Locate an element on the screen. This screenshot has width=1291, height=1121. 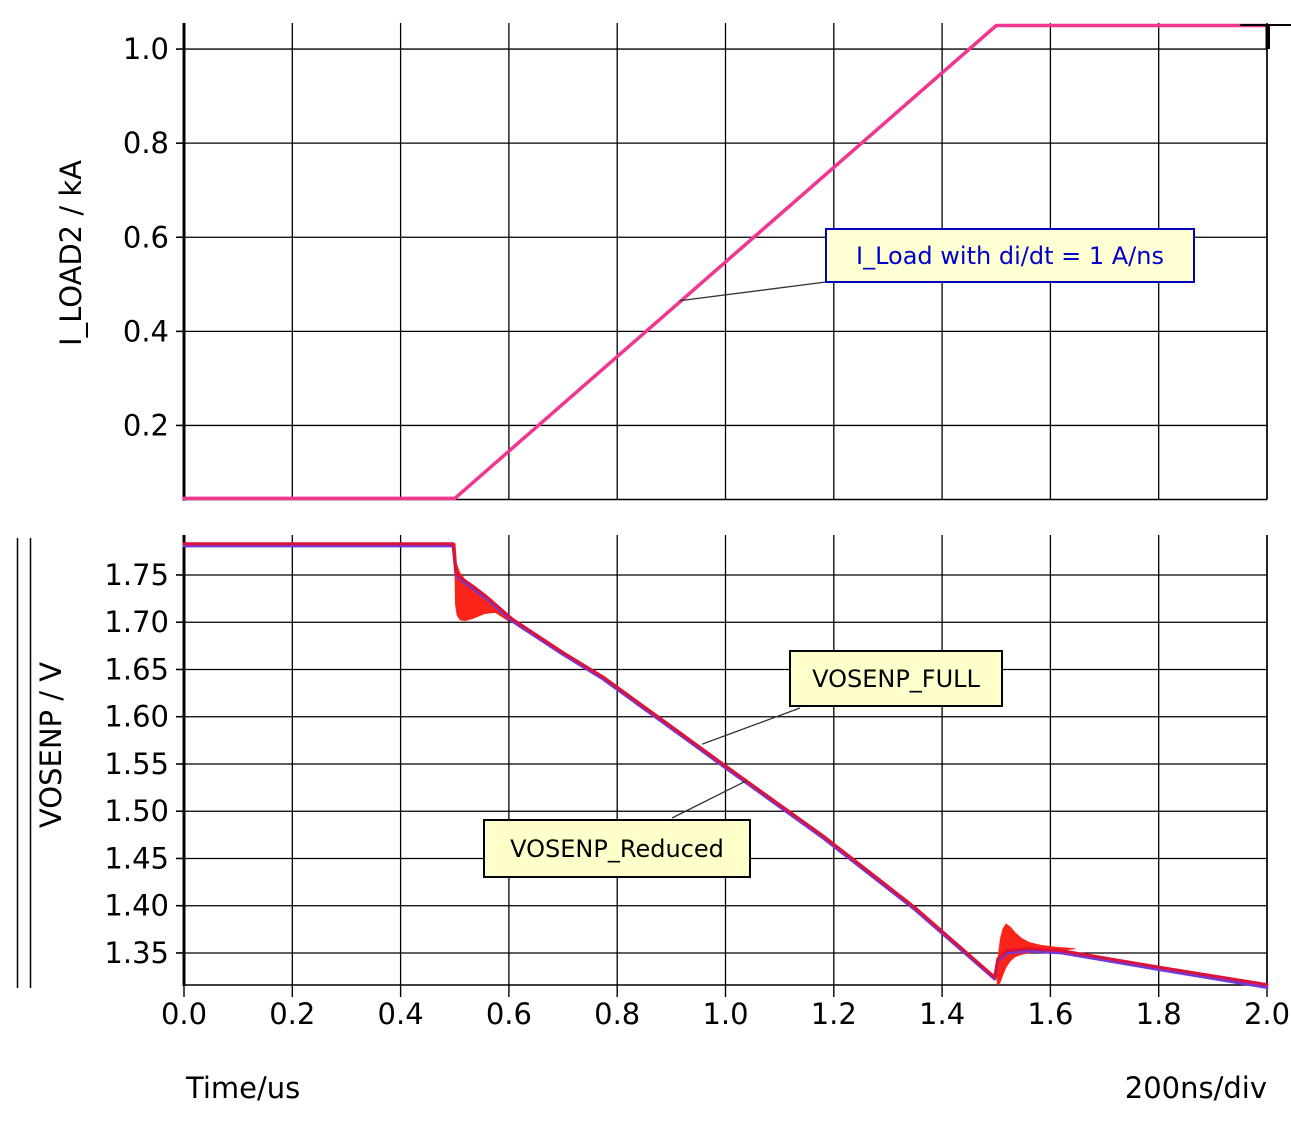
y-tick-label: 1.35 is located at coordinates (136, 953).